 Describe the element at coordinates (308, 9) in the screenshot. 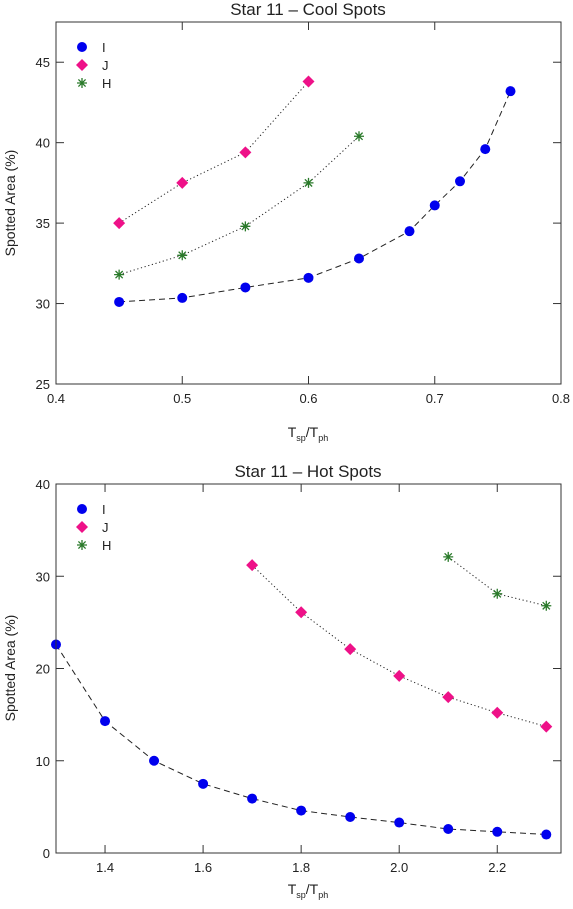

I see `chart-title: Star 11 – Cool Spots` at that location.